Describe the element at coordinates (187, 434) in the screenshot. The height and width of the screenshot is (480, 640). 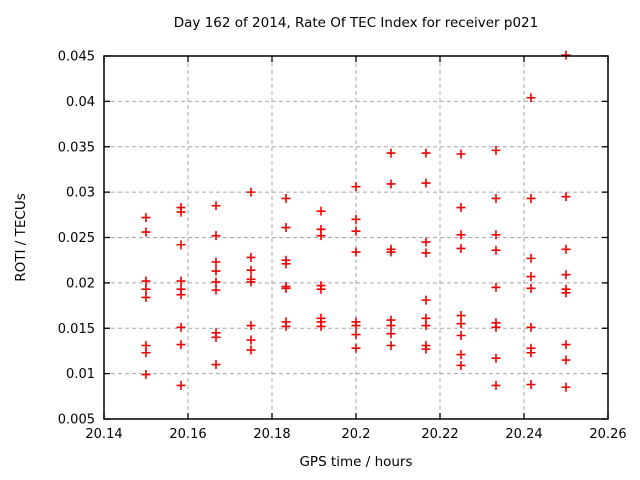
I see `x-tick-label: 20.16` at that location.